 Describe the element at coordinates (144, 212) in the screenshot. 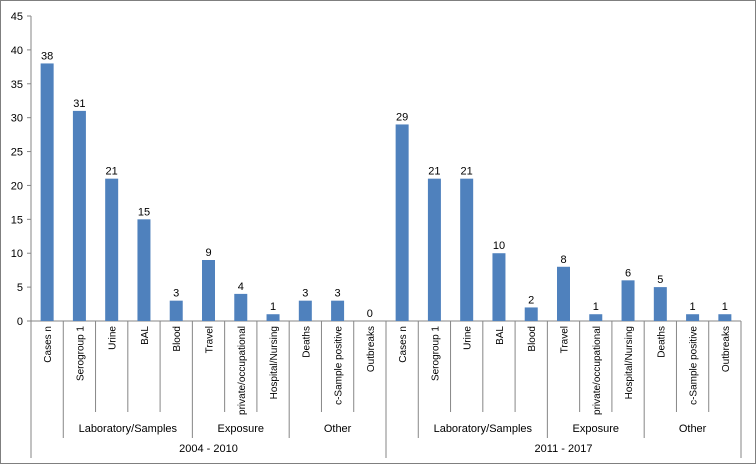

I see `data-label: 15` at that location.